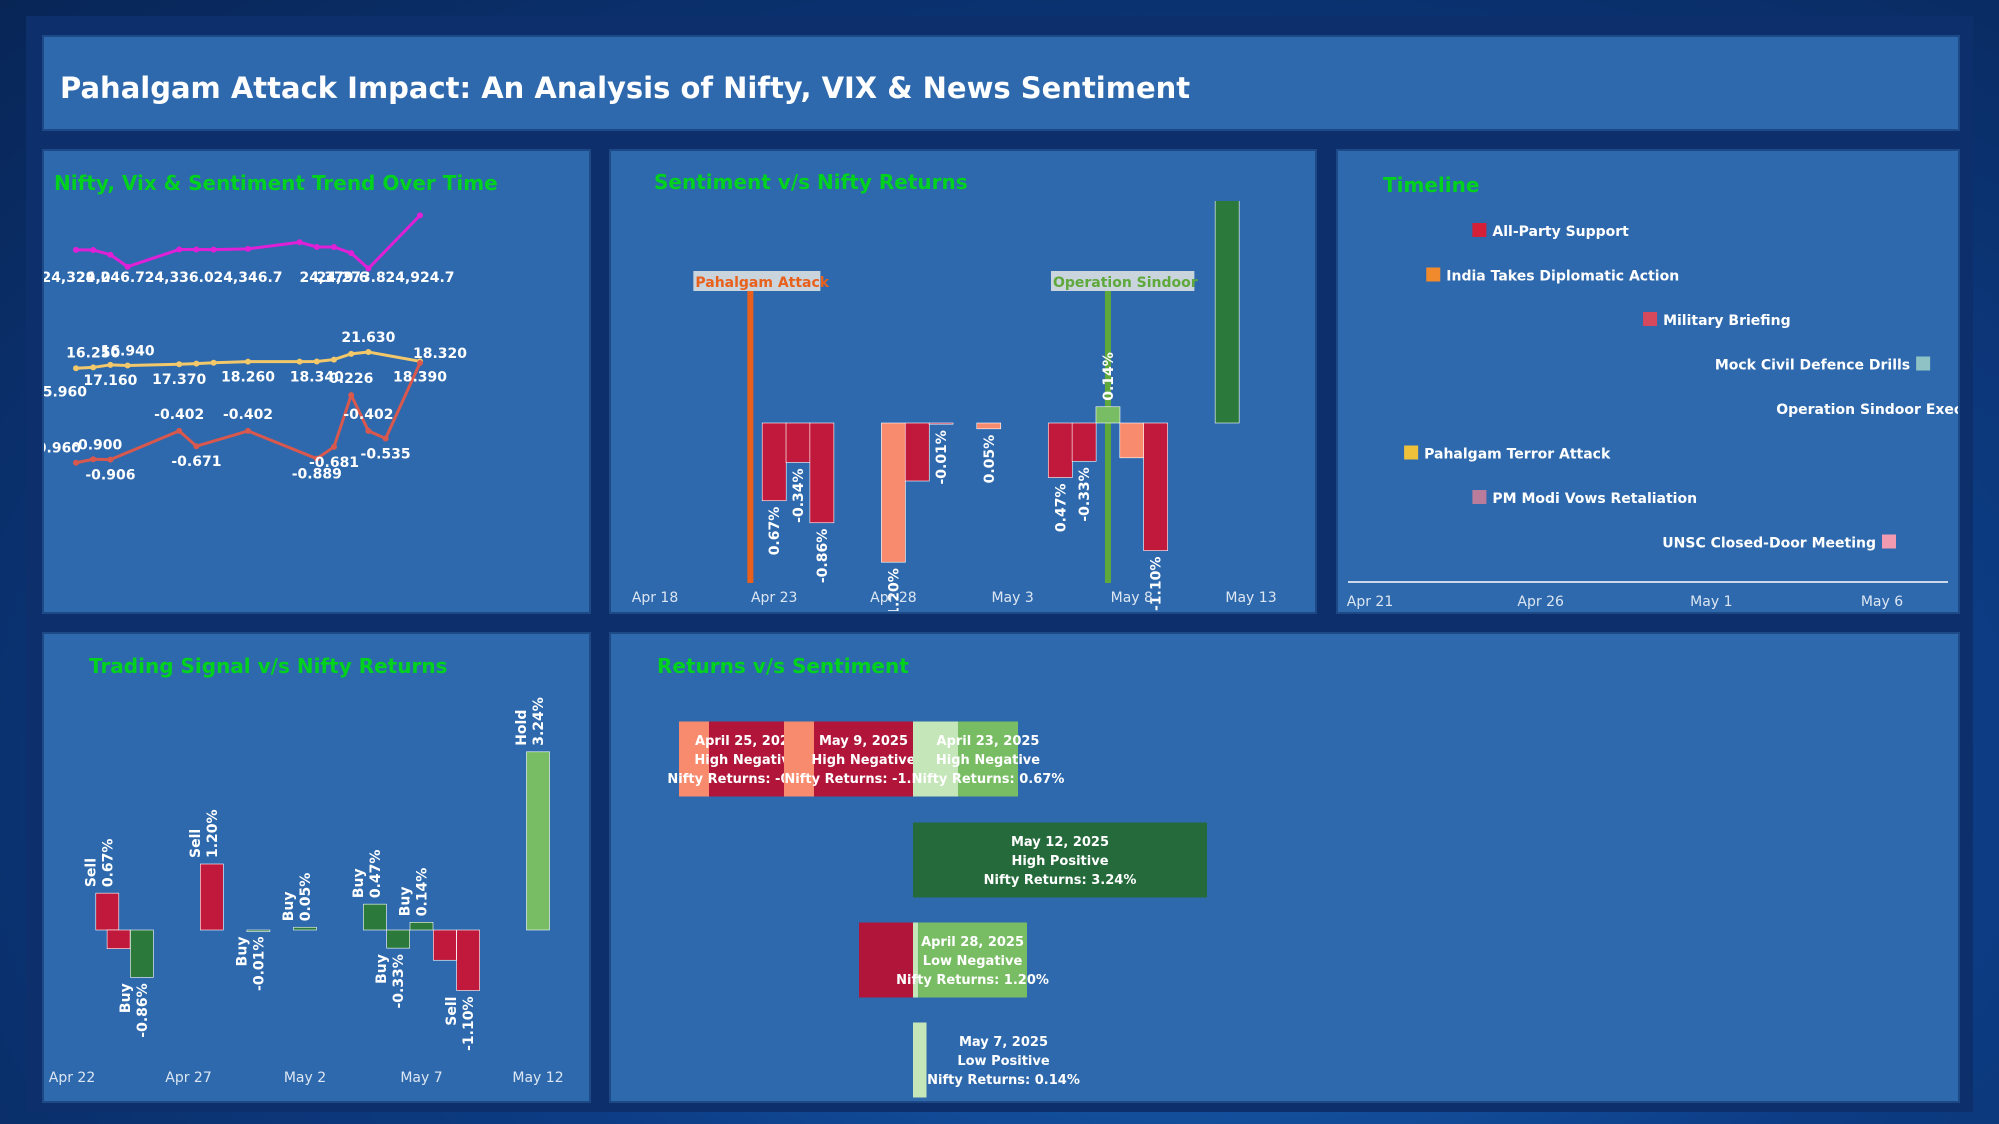 Image resolution: width=1999 pixels, height=1124 pixels. What do you see at coordinates (762, 283) in the screenshot?
I see `reference-label: Pahalgam Attack` at bounding box center [762, 283].